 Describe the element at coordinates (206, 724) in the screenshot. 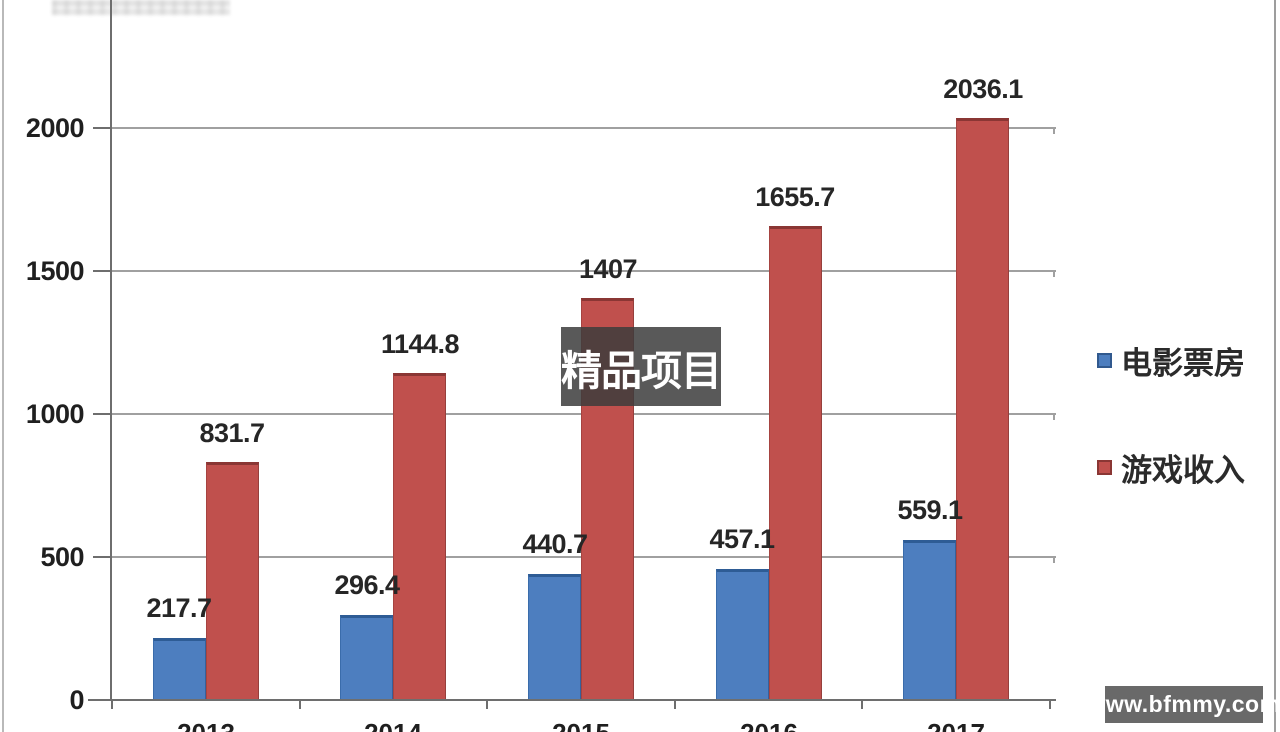

I see `x-tick-label-2013: 2013` at that location.